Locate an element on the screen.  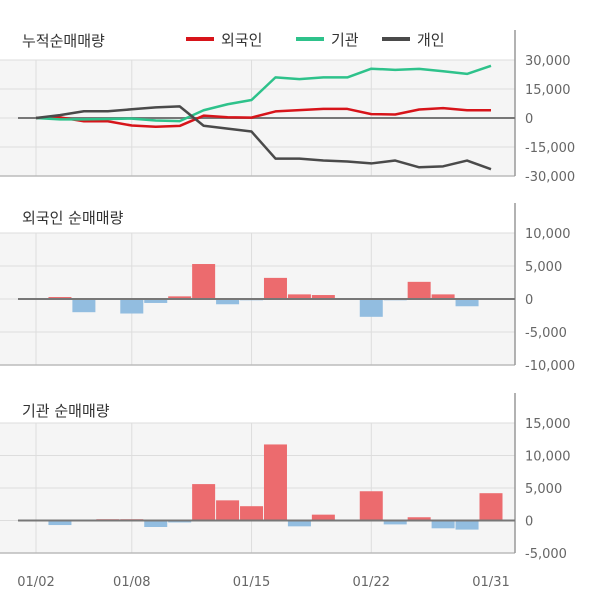
y-tick-label: -10,000 is located at coordinates (550, 366).